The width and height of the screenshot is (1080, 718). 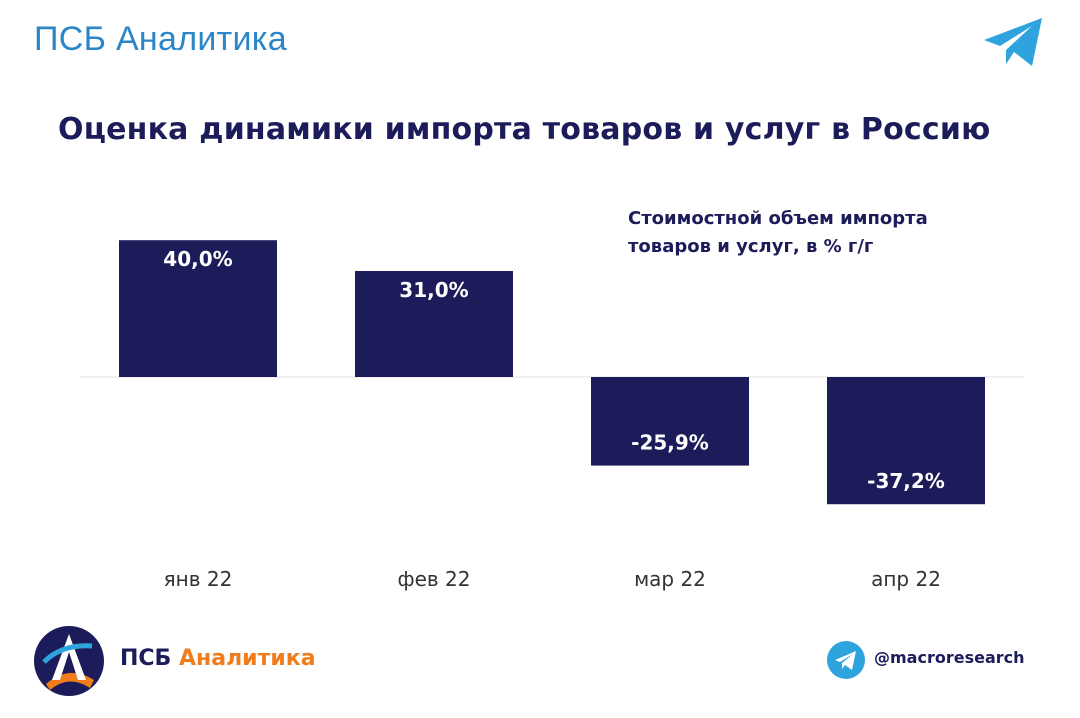 What do you see at coordinates (69, 661) in the screenshot?
I see `psb-logo-icon` at bounding box center [69, 661].